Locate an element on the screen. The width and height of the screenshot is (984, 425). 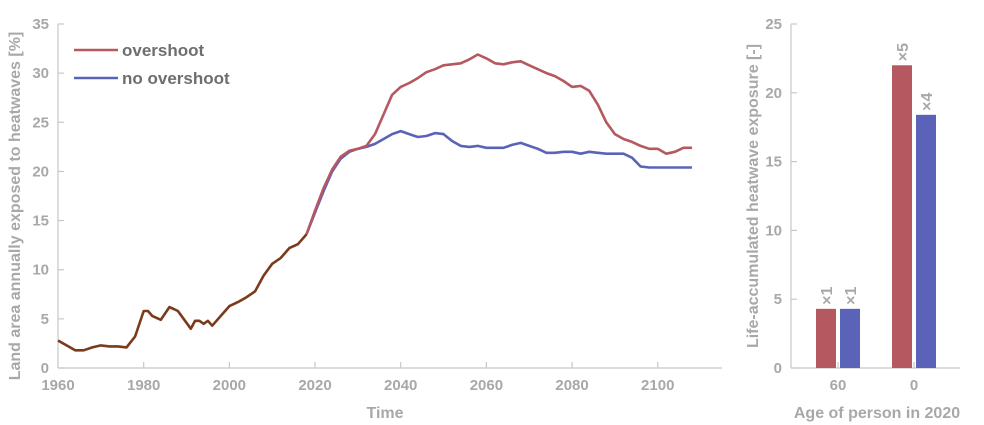
legend-label-no-overshoot: no overshoot is located at coordinates (176, 78).